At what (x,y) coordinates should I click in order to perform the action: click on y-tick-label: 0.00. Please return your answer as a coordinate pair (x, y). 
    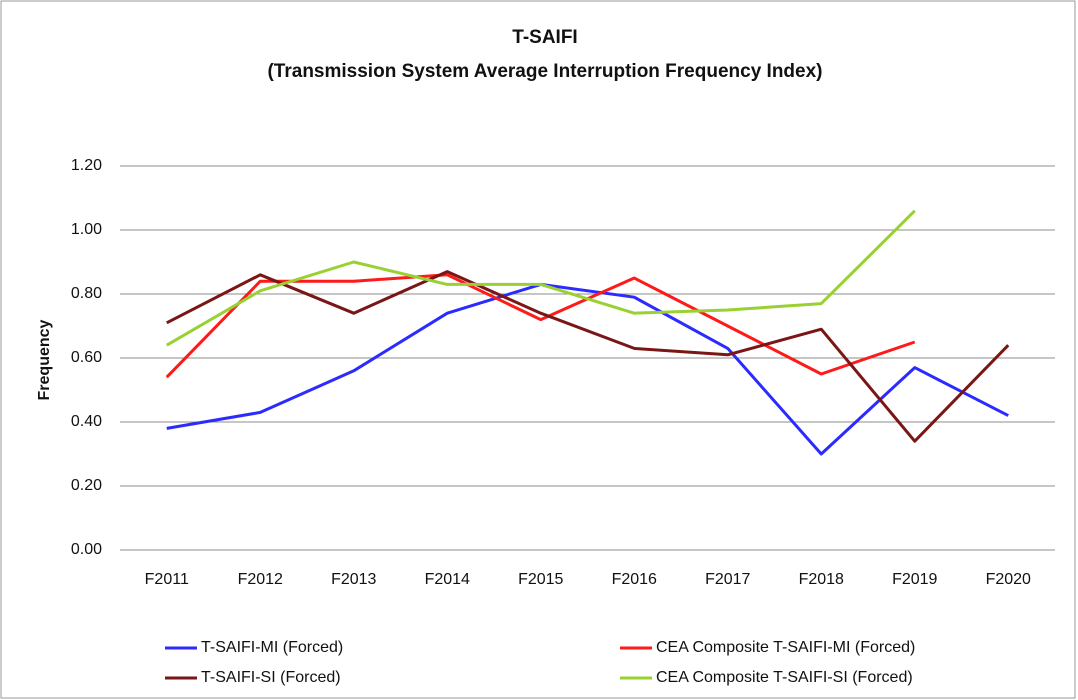
    Looking at the image, I should click on (86, 549).